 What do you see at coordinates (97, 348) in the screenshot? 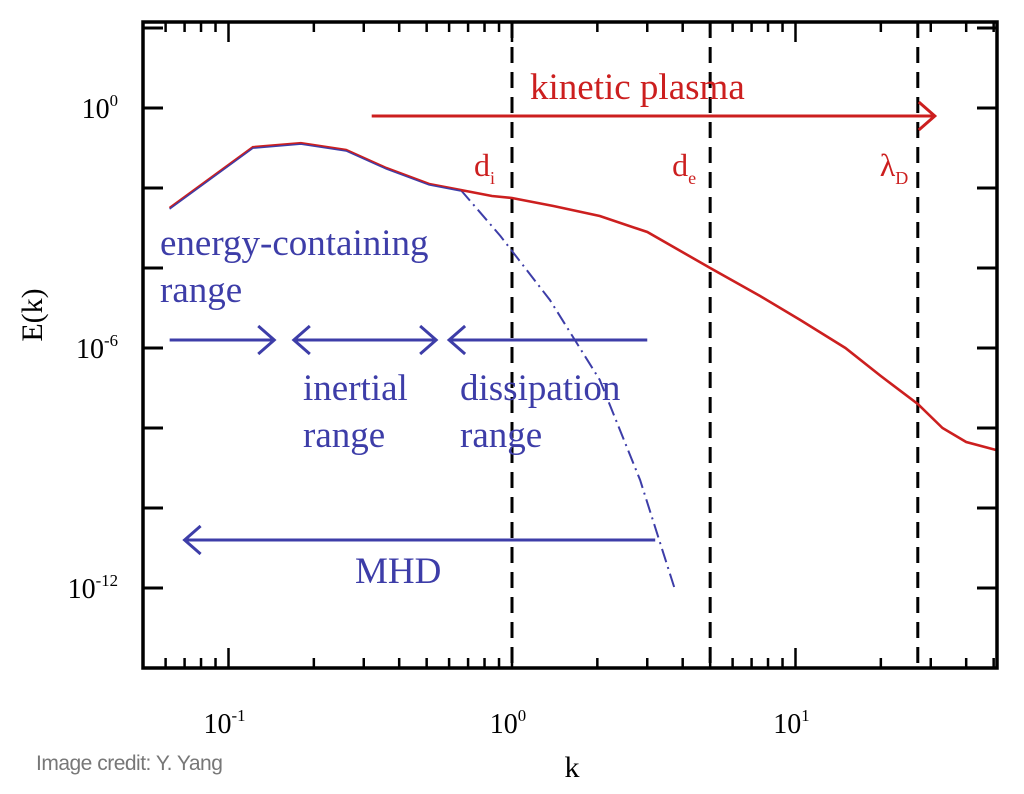
I see `y-tick-label: 10⁻⁶` at bounding box center [97, 348].